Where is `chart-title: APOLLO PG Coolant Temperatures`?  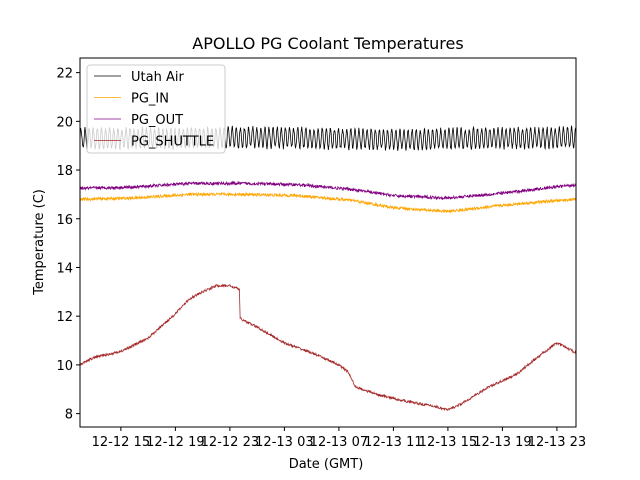 chart-title: APOLLO PG Coolant Temperatures is located at coordinates (327, 43).